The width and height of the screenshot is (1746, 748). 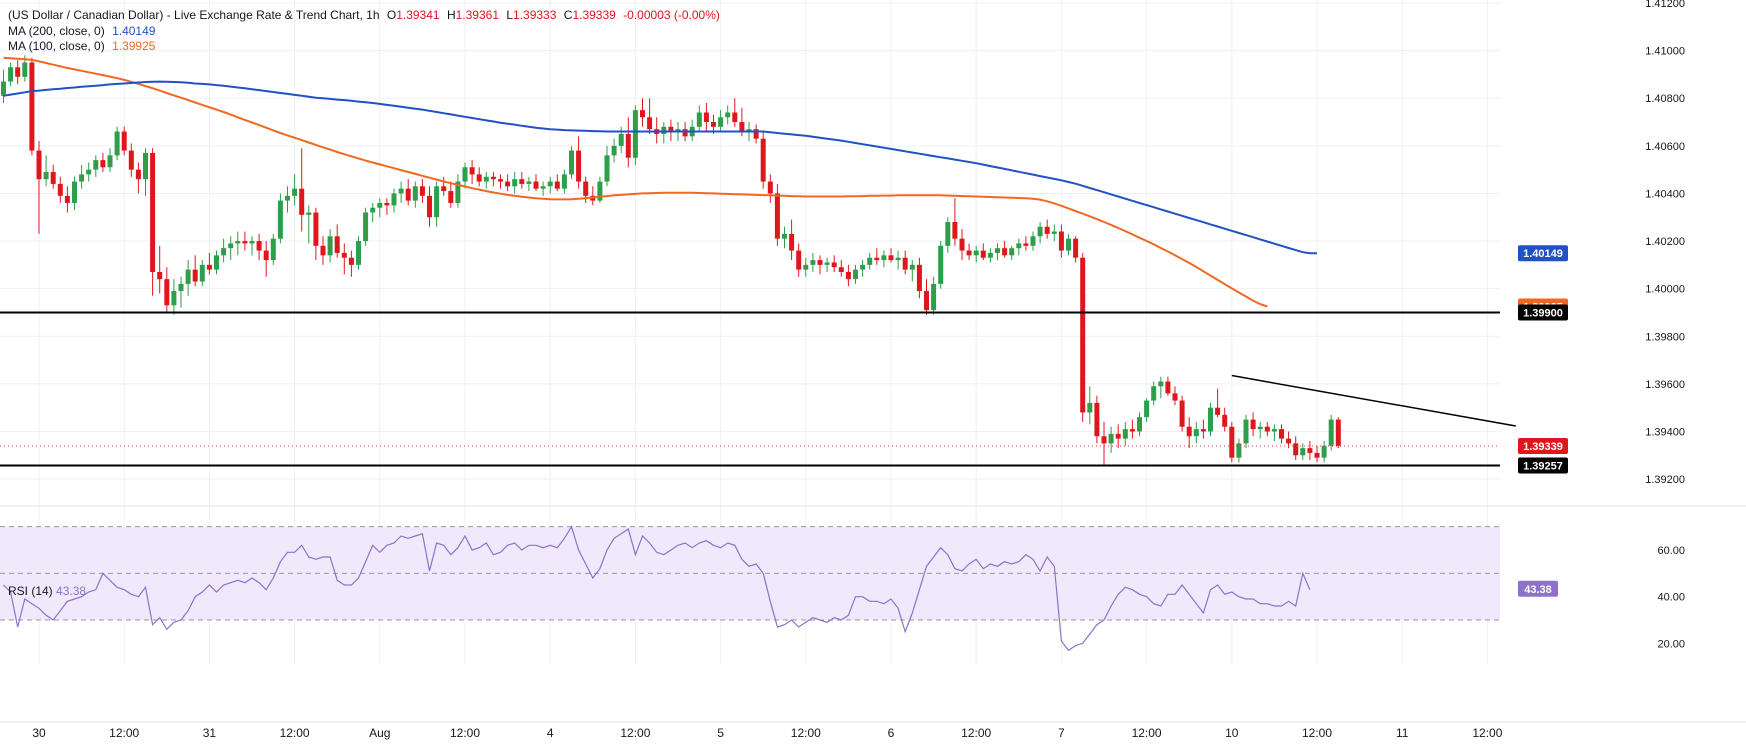 What do you see at coordinates (1061, 733) in the screenshot?
I see `time-tick-label: 7` at bounding box center [1061, 733].